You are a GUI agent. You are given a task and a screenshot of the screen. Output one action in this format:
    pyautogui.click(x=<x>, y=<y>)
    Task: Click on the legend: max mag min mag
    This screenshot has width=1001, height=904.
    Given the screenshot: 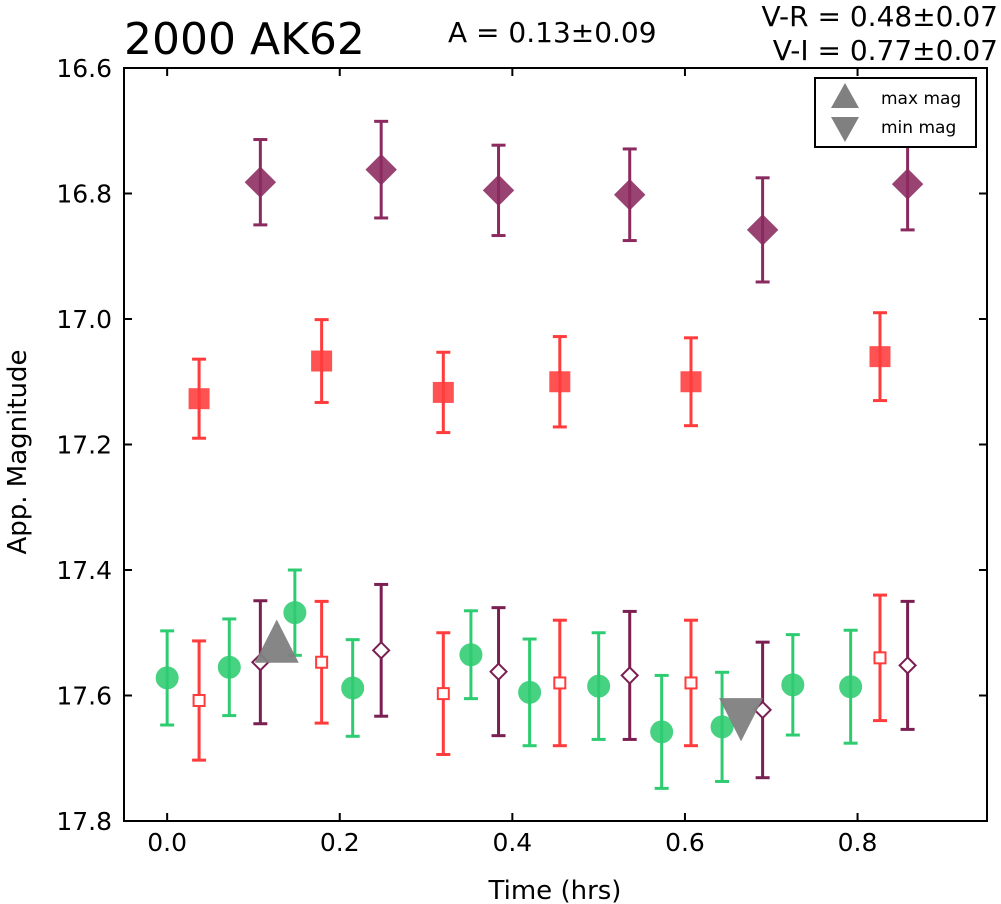 What is the action you would take?
    pyautogui.click(x=895, y=112)
    